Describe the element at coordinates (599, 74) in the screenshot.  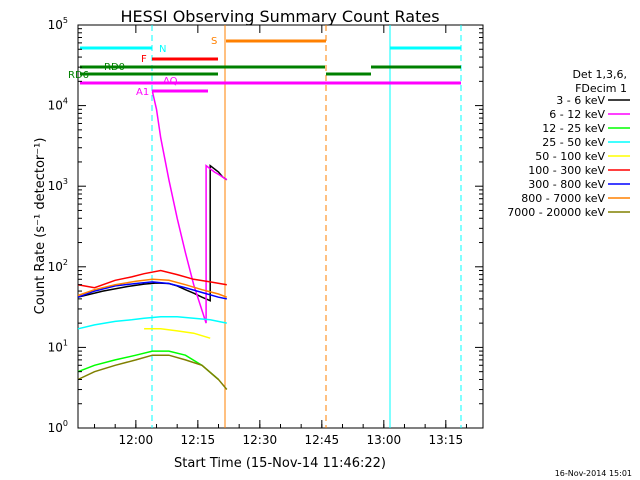
I see `legend-header: Det 1,3,6,` at that location.